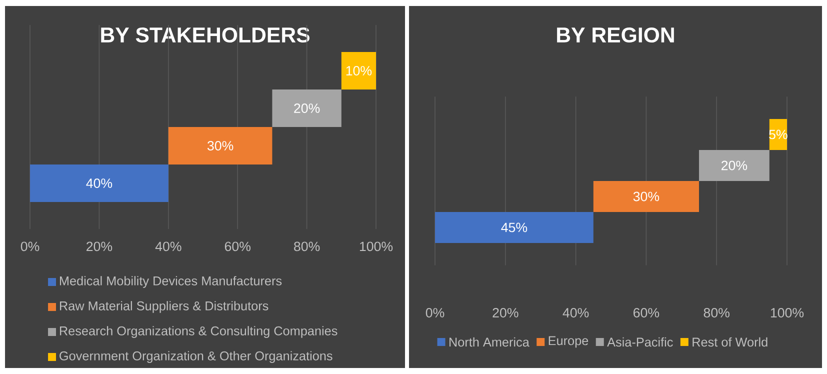  I want to click on legend-label: Raw Material Suppliers & Distributors, so click(164, 307).